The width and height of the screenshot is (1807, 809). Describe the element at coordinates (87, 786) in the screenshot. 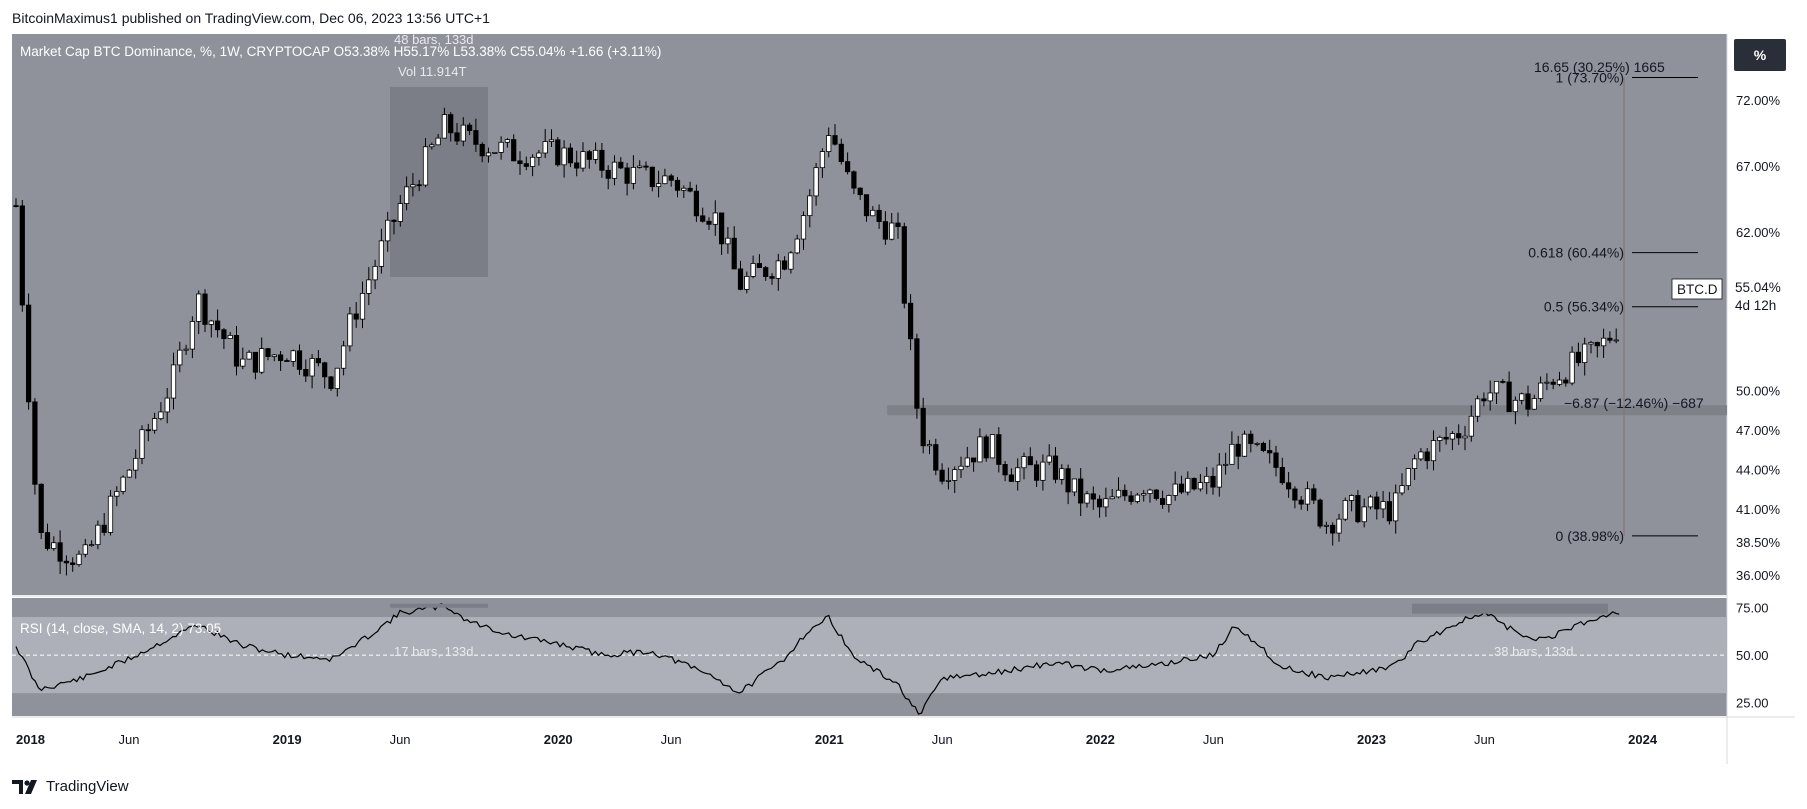

I see `footer-brand-label: TradingView` at that location.